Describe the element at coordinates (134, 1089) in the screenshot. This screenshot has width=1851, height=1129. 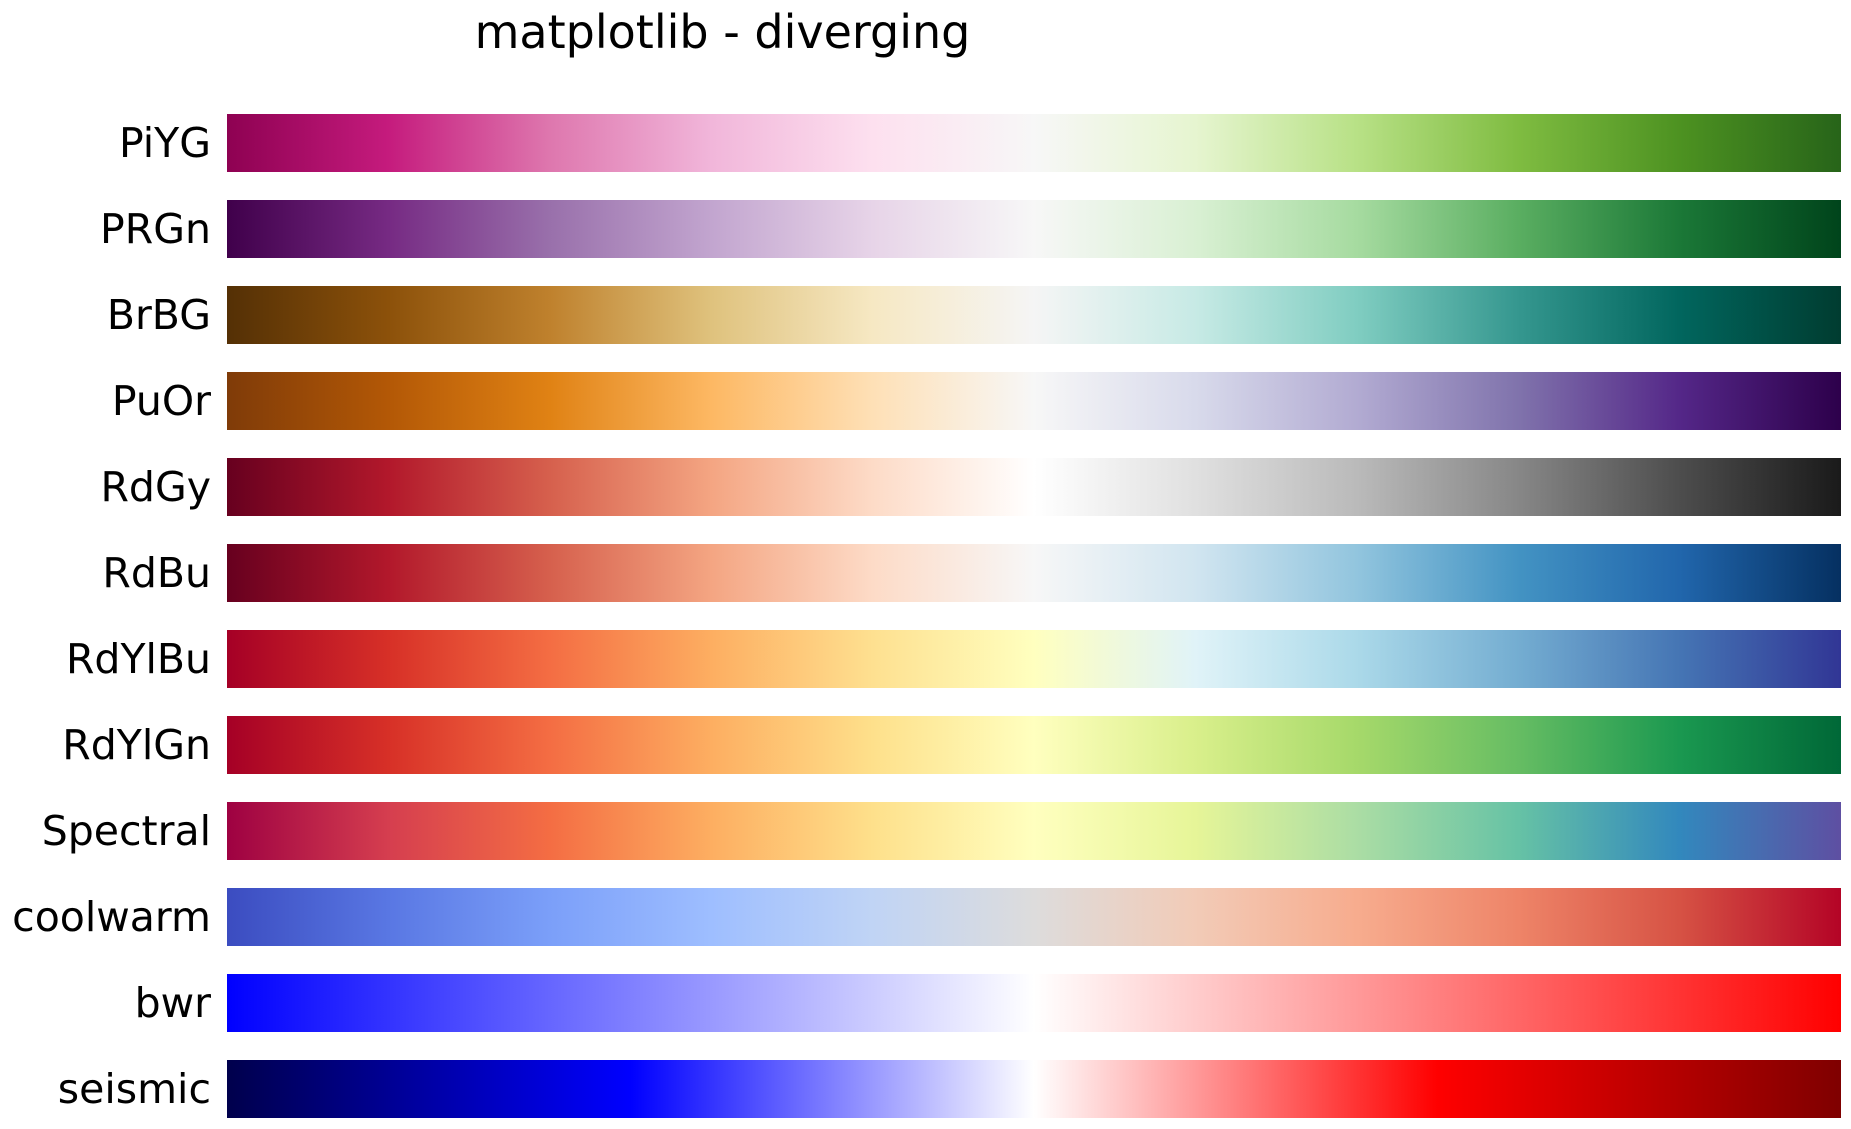
I see `colormap-label: seismic` at that location.